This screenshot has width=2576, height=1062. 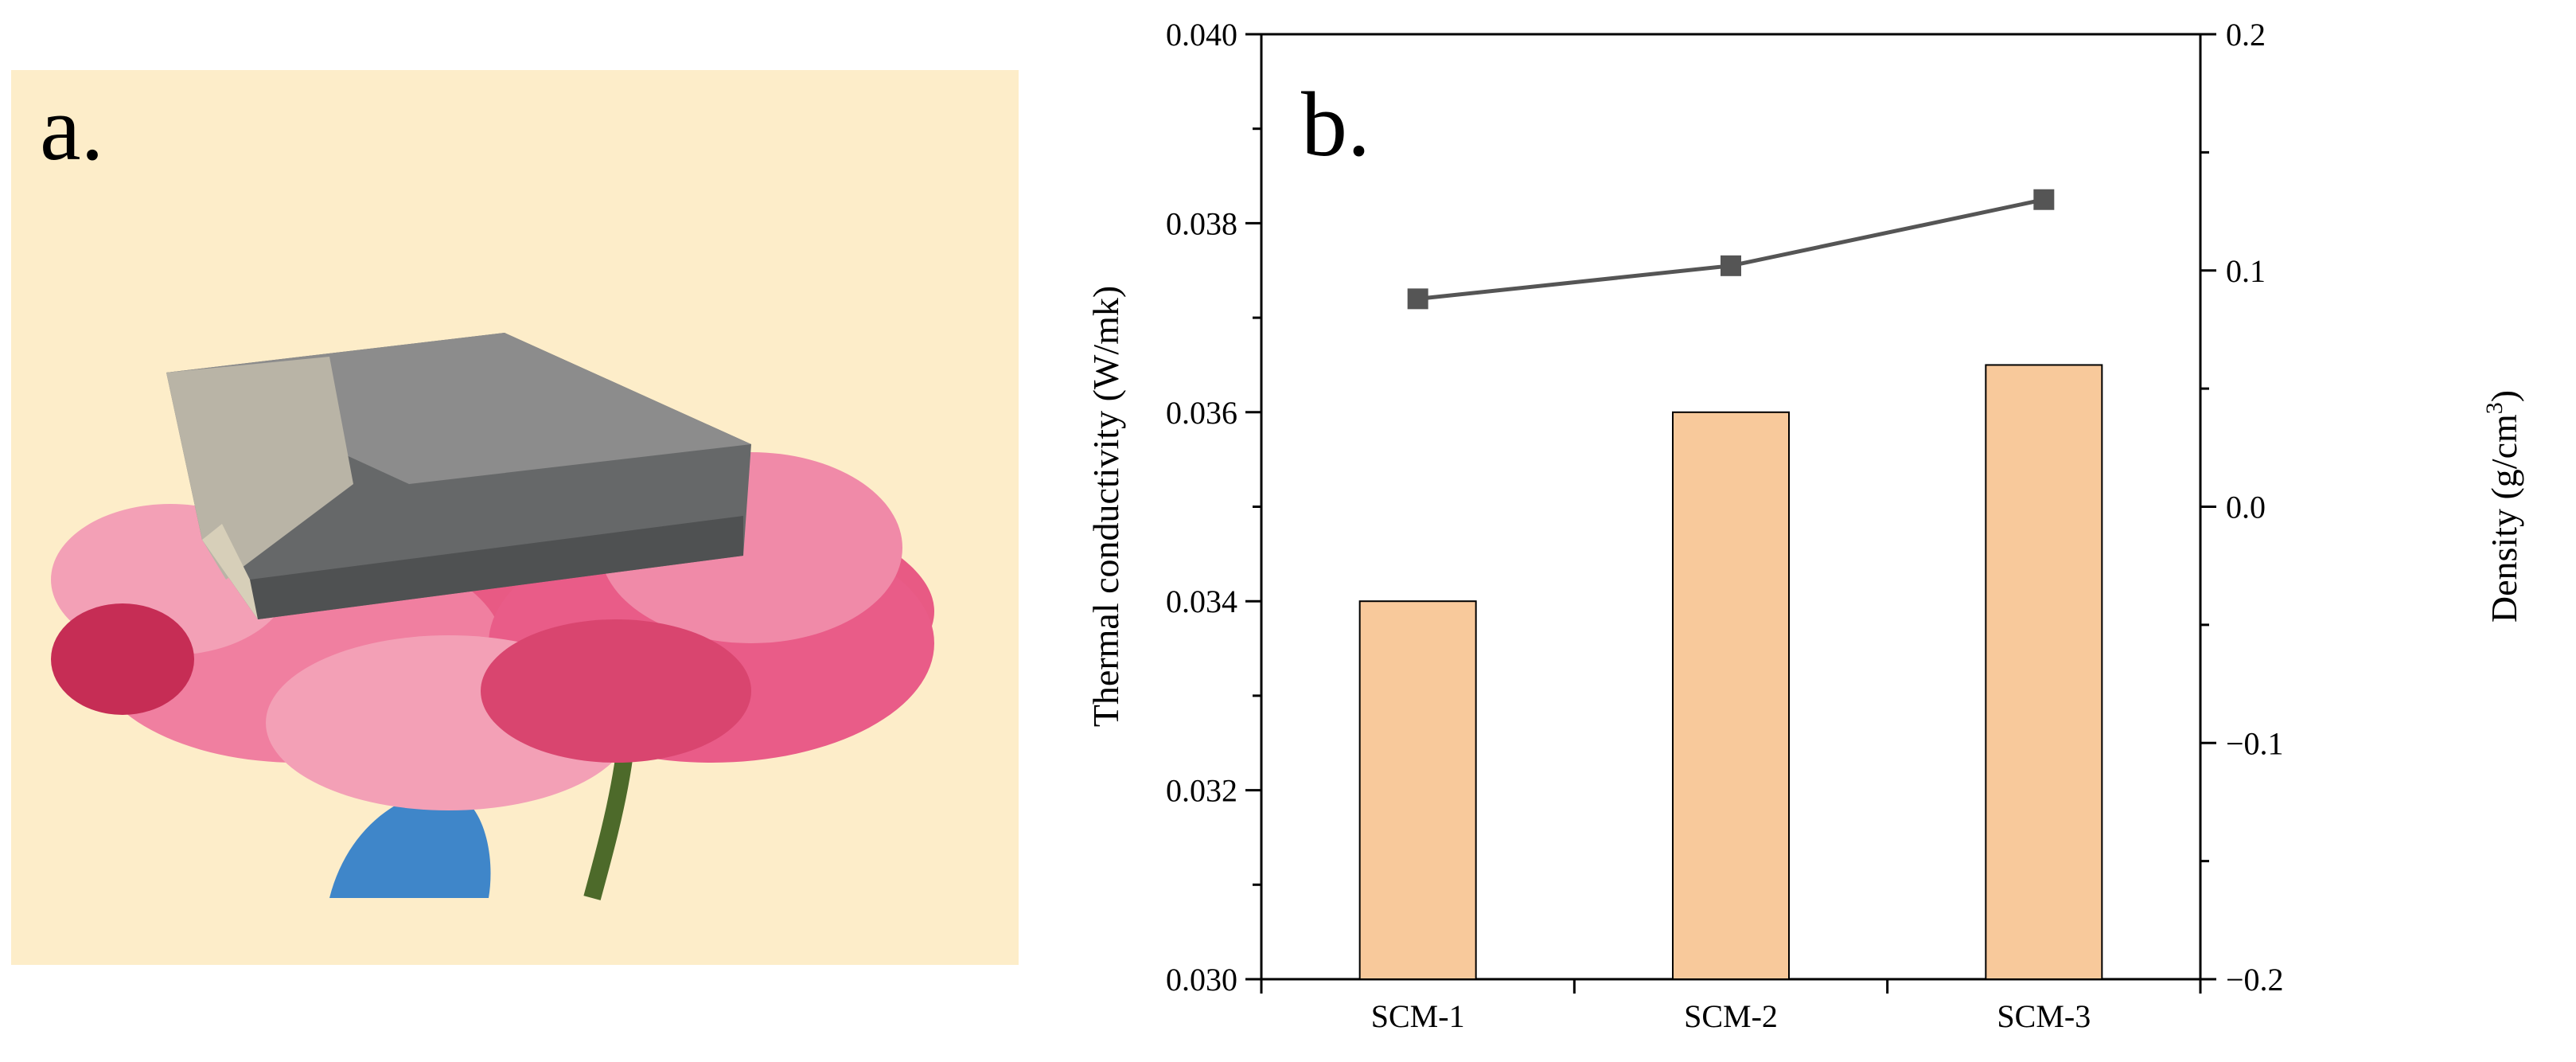 I want to click on x-axis-ticks: SCM-1 SCM-2 SCM-3, so click(x=1731, y=1006).